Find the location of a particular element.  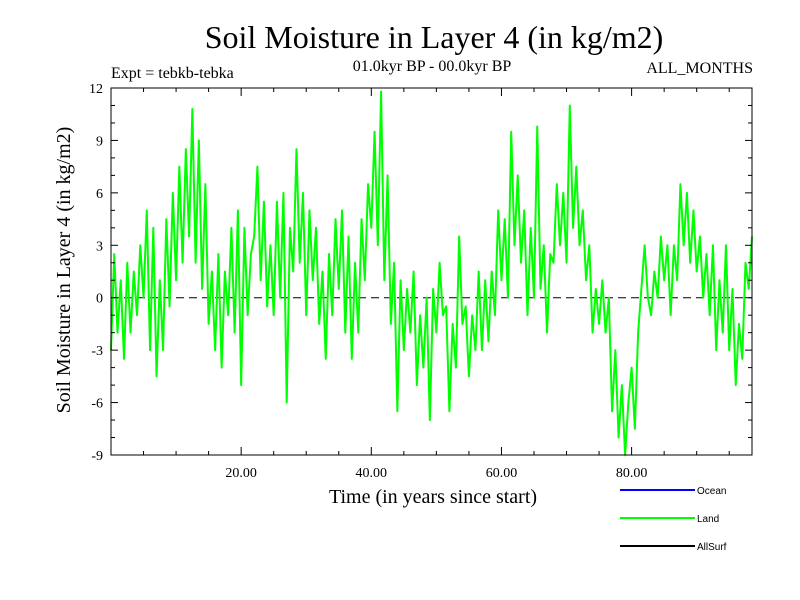

subtitle-right: ALL_MONTHS is located at coordinates (699, 68).